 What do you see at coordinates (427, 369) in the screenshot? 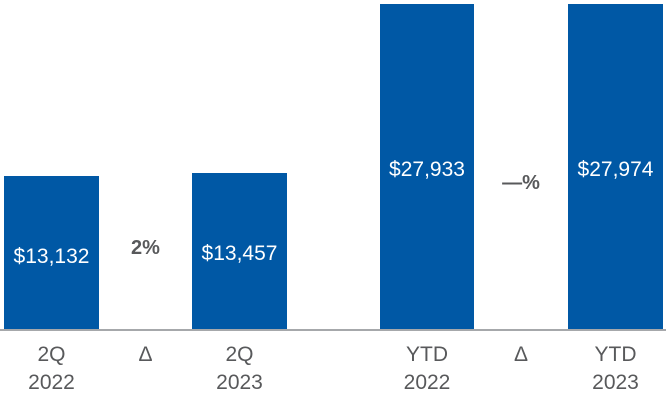
I see `axis-label-ytd-2022: YTD 2022` at bounding box center [427, 369].